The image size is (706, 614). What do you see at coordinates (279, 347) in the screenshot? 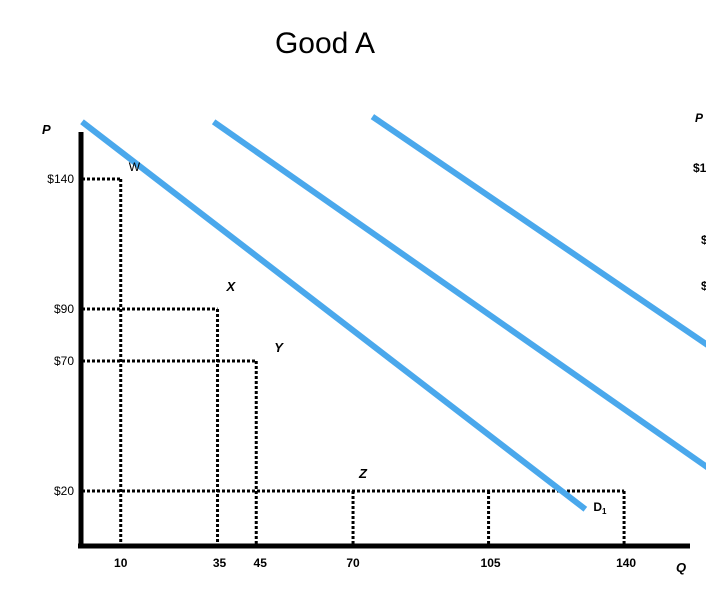
I see `point-label-y: Y` at bounding box center [279, 347].